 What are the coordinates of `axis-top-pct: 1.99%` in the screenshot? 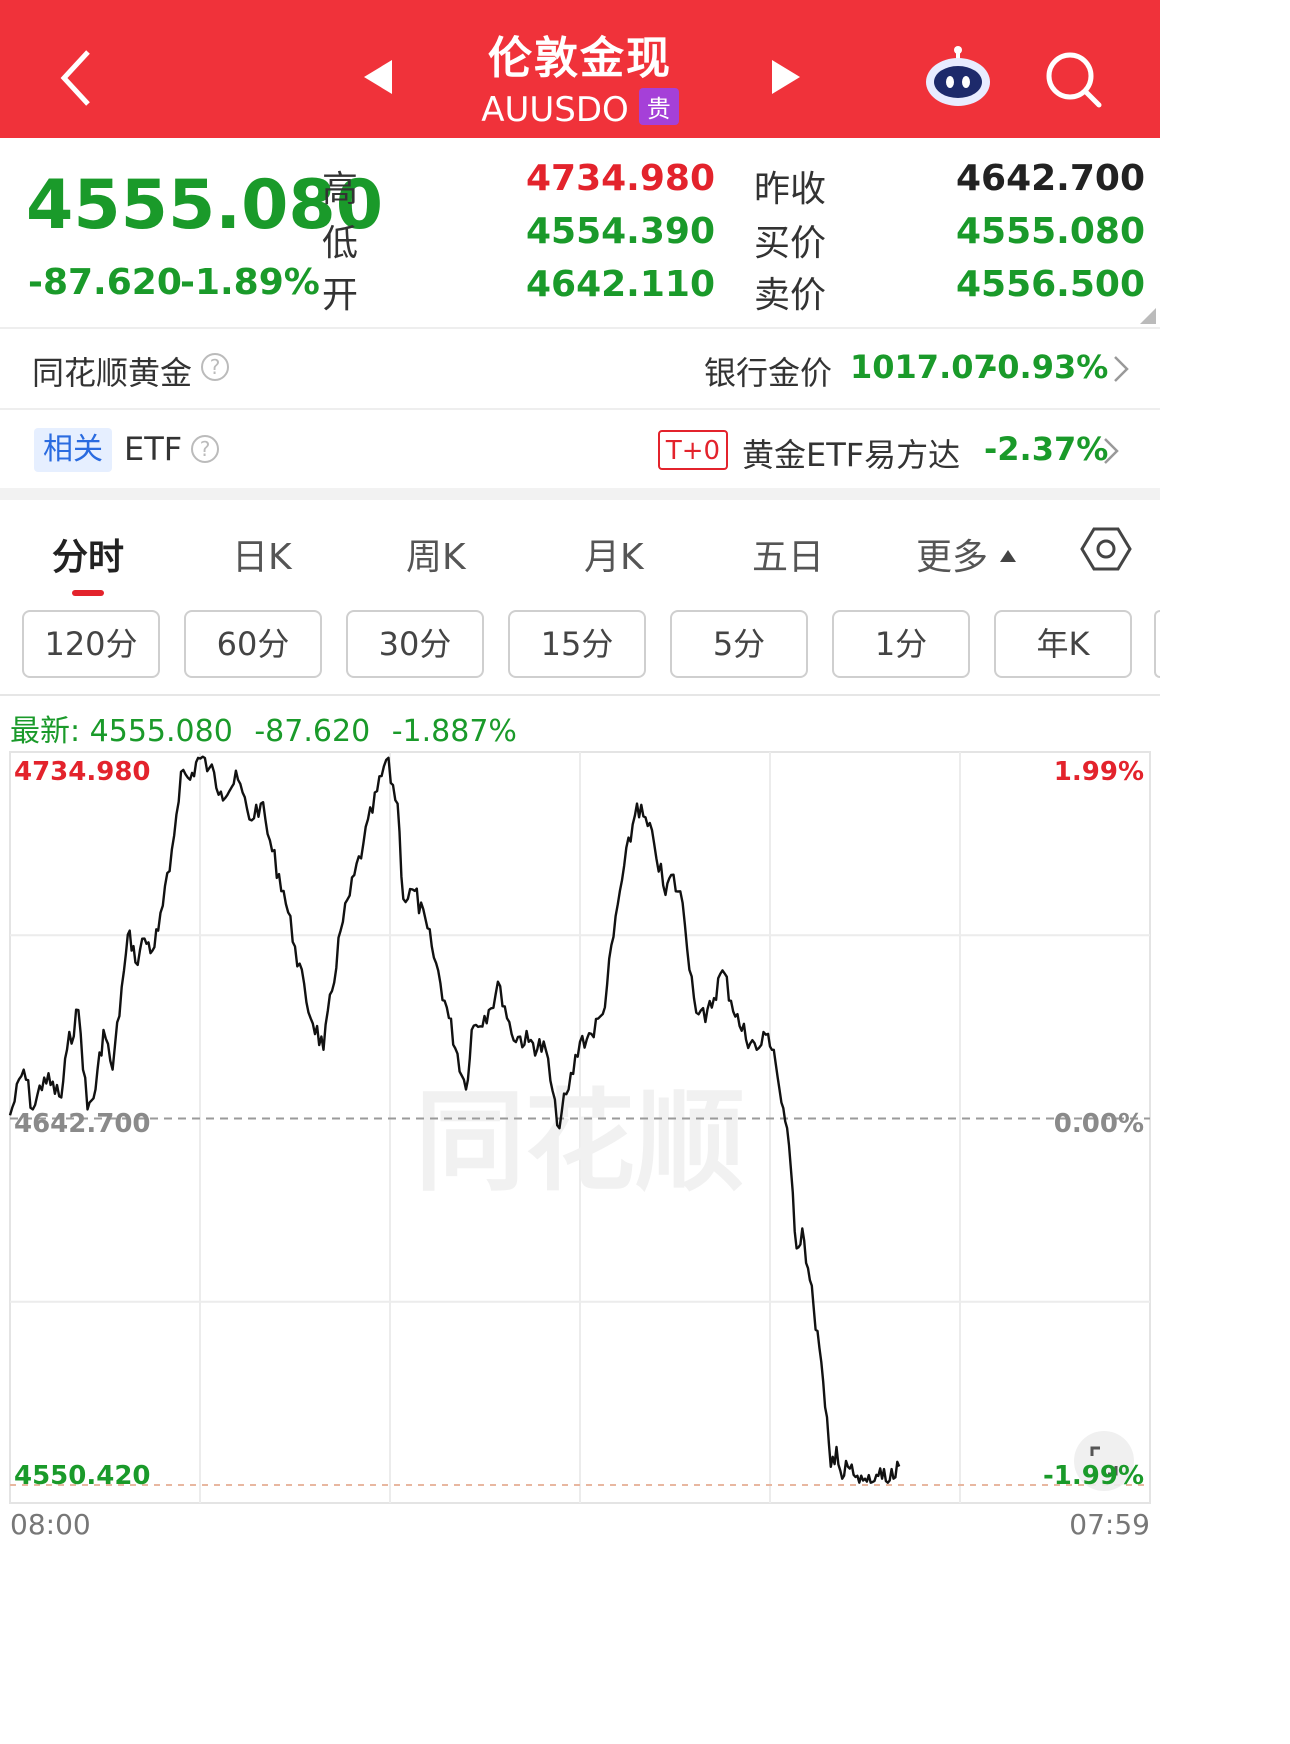 It's located at (1099, 772).